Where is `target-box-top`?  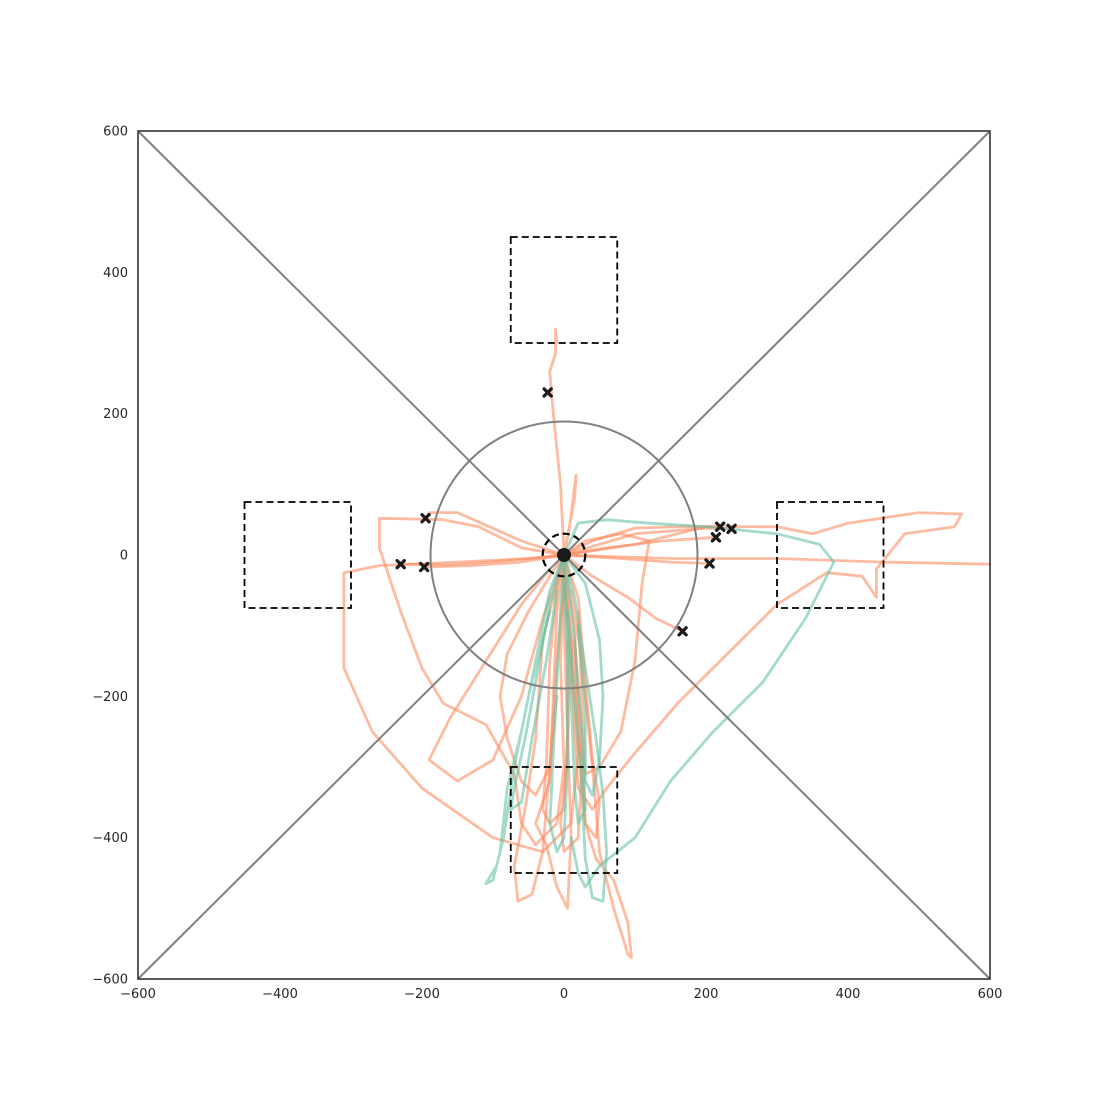
target-box-top is located at coordinates (564, 290).